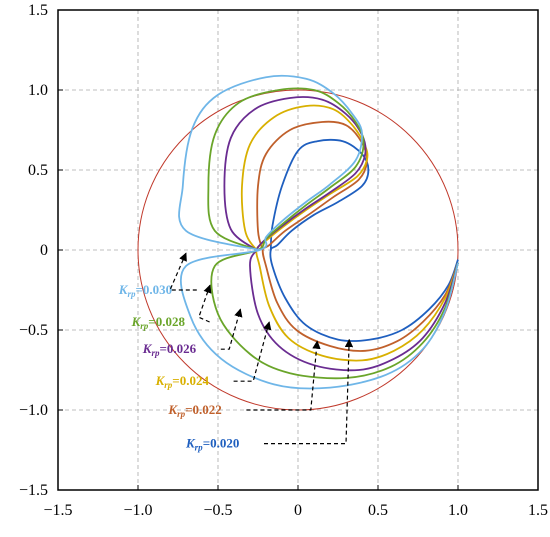  What do you see at coordinates (182, 381) in the screenshot?
I see `series-label-2: Krp=0.024` at bounding box center [182, 381].